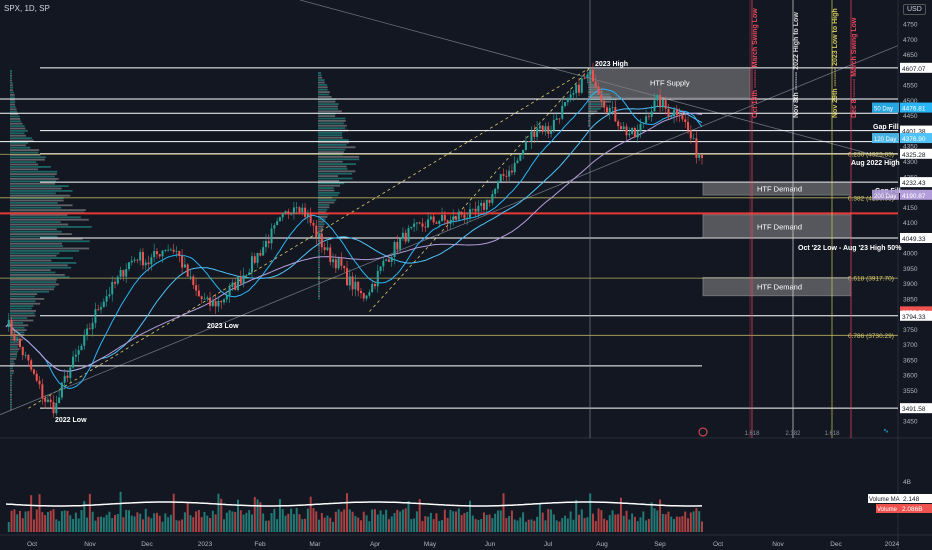 The height and width of the screenshot is (550, 932). I want to click on htf-zone-label: HTF Supply, so click(670, 83).